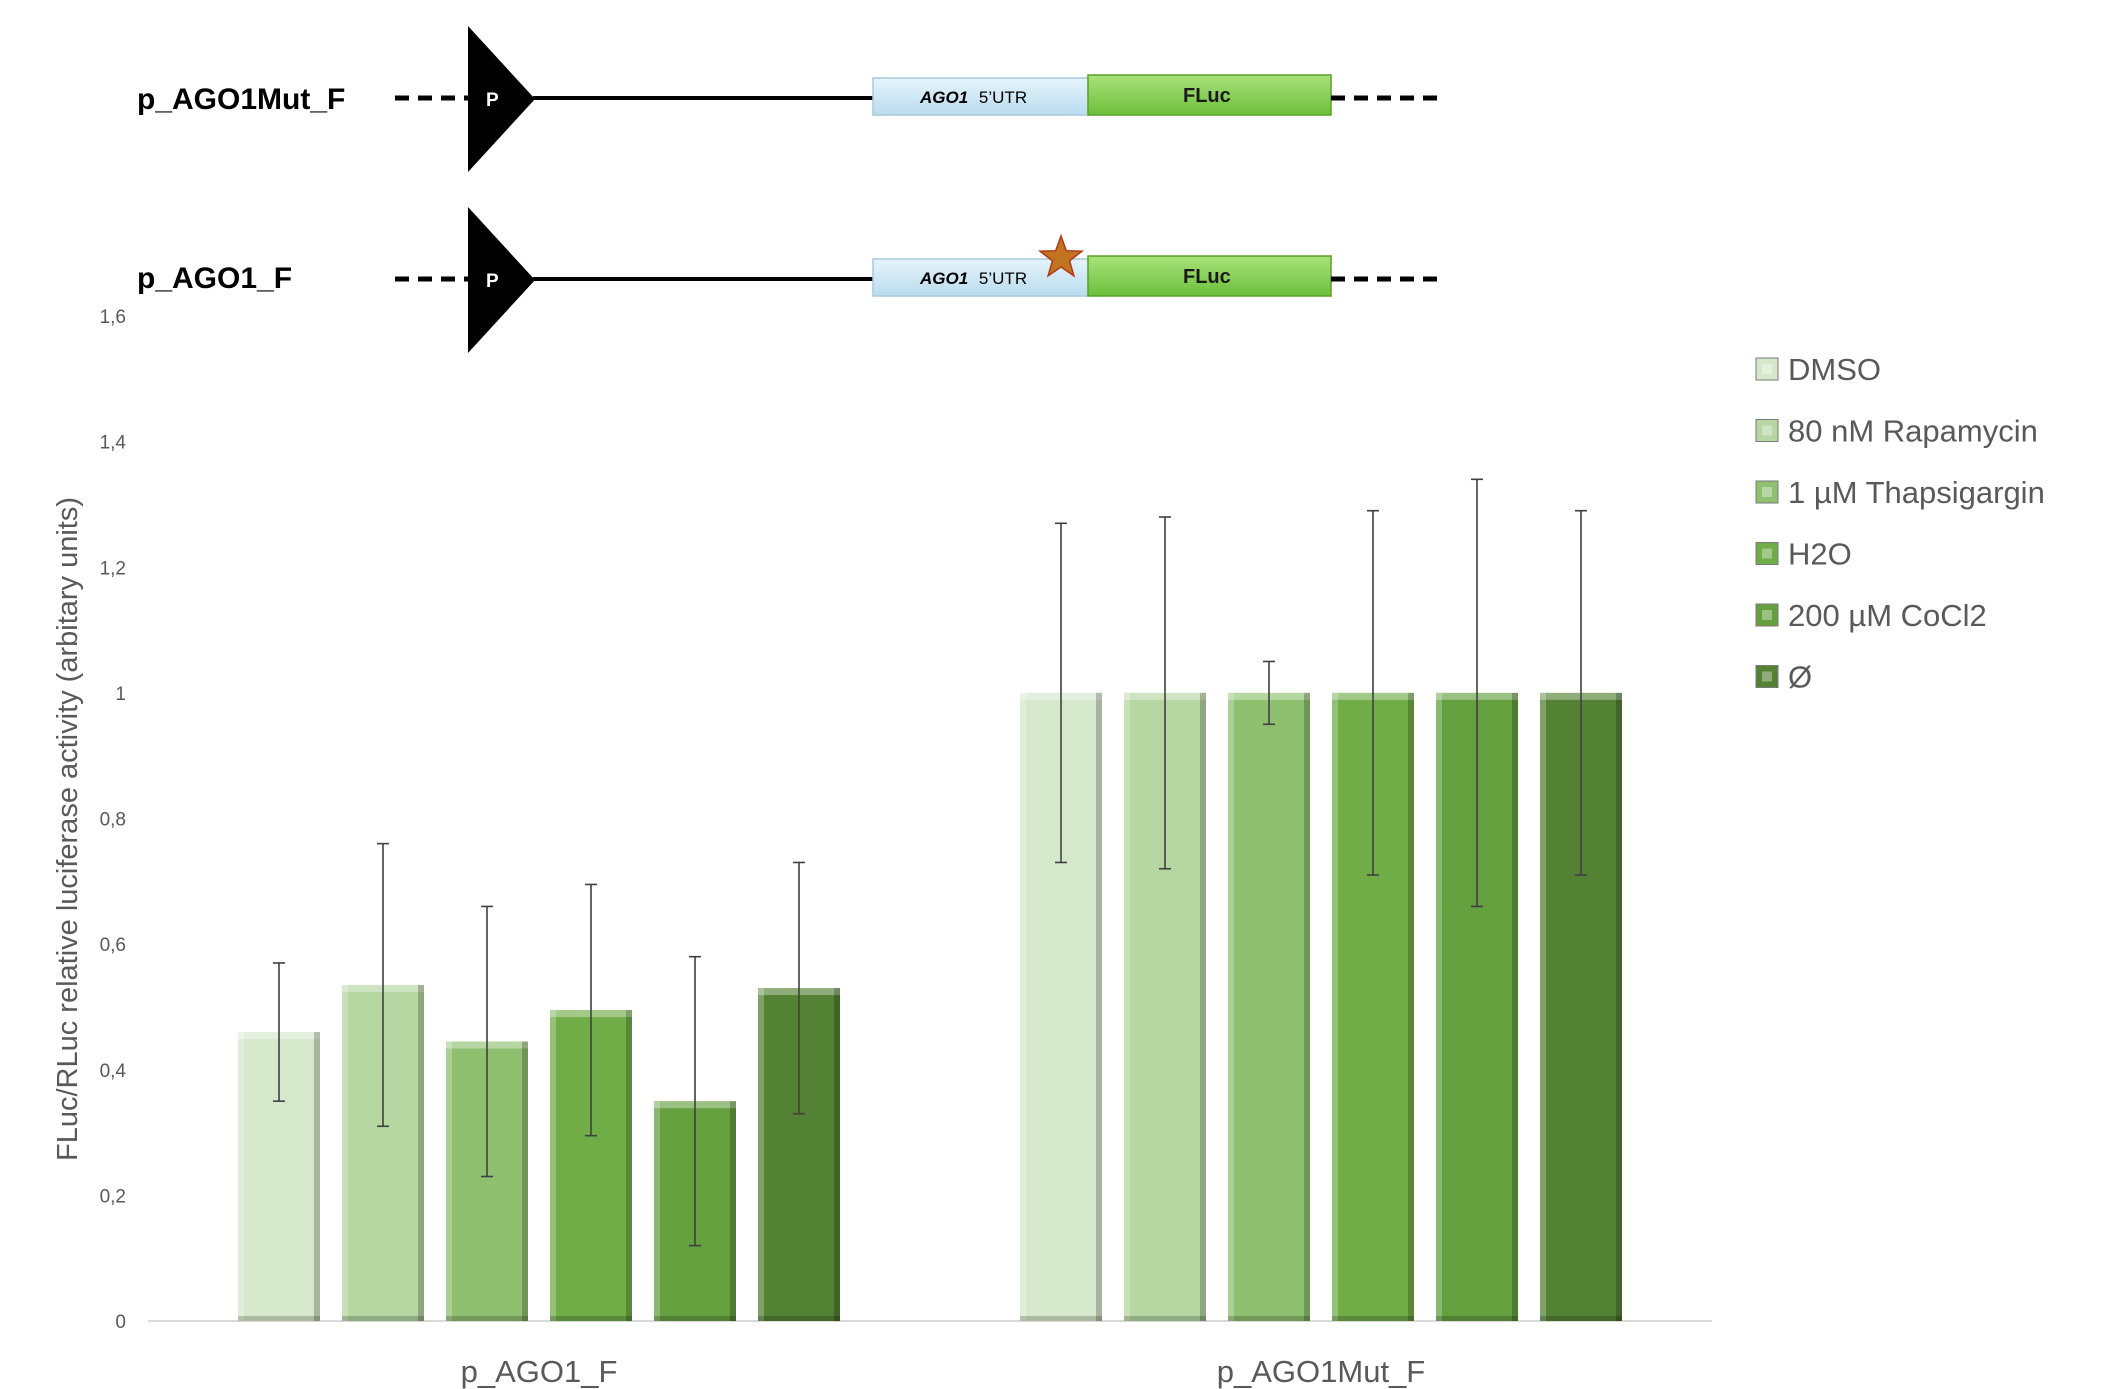  What do you see at coordinates (1321, 1371) in the screenshot?
I see `x-category-label: p_AGO1Mut_F` at bounding box center [1321, 1371].